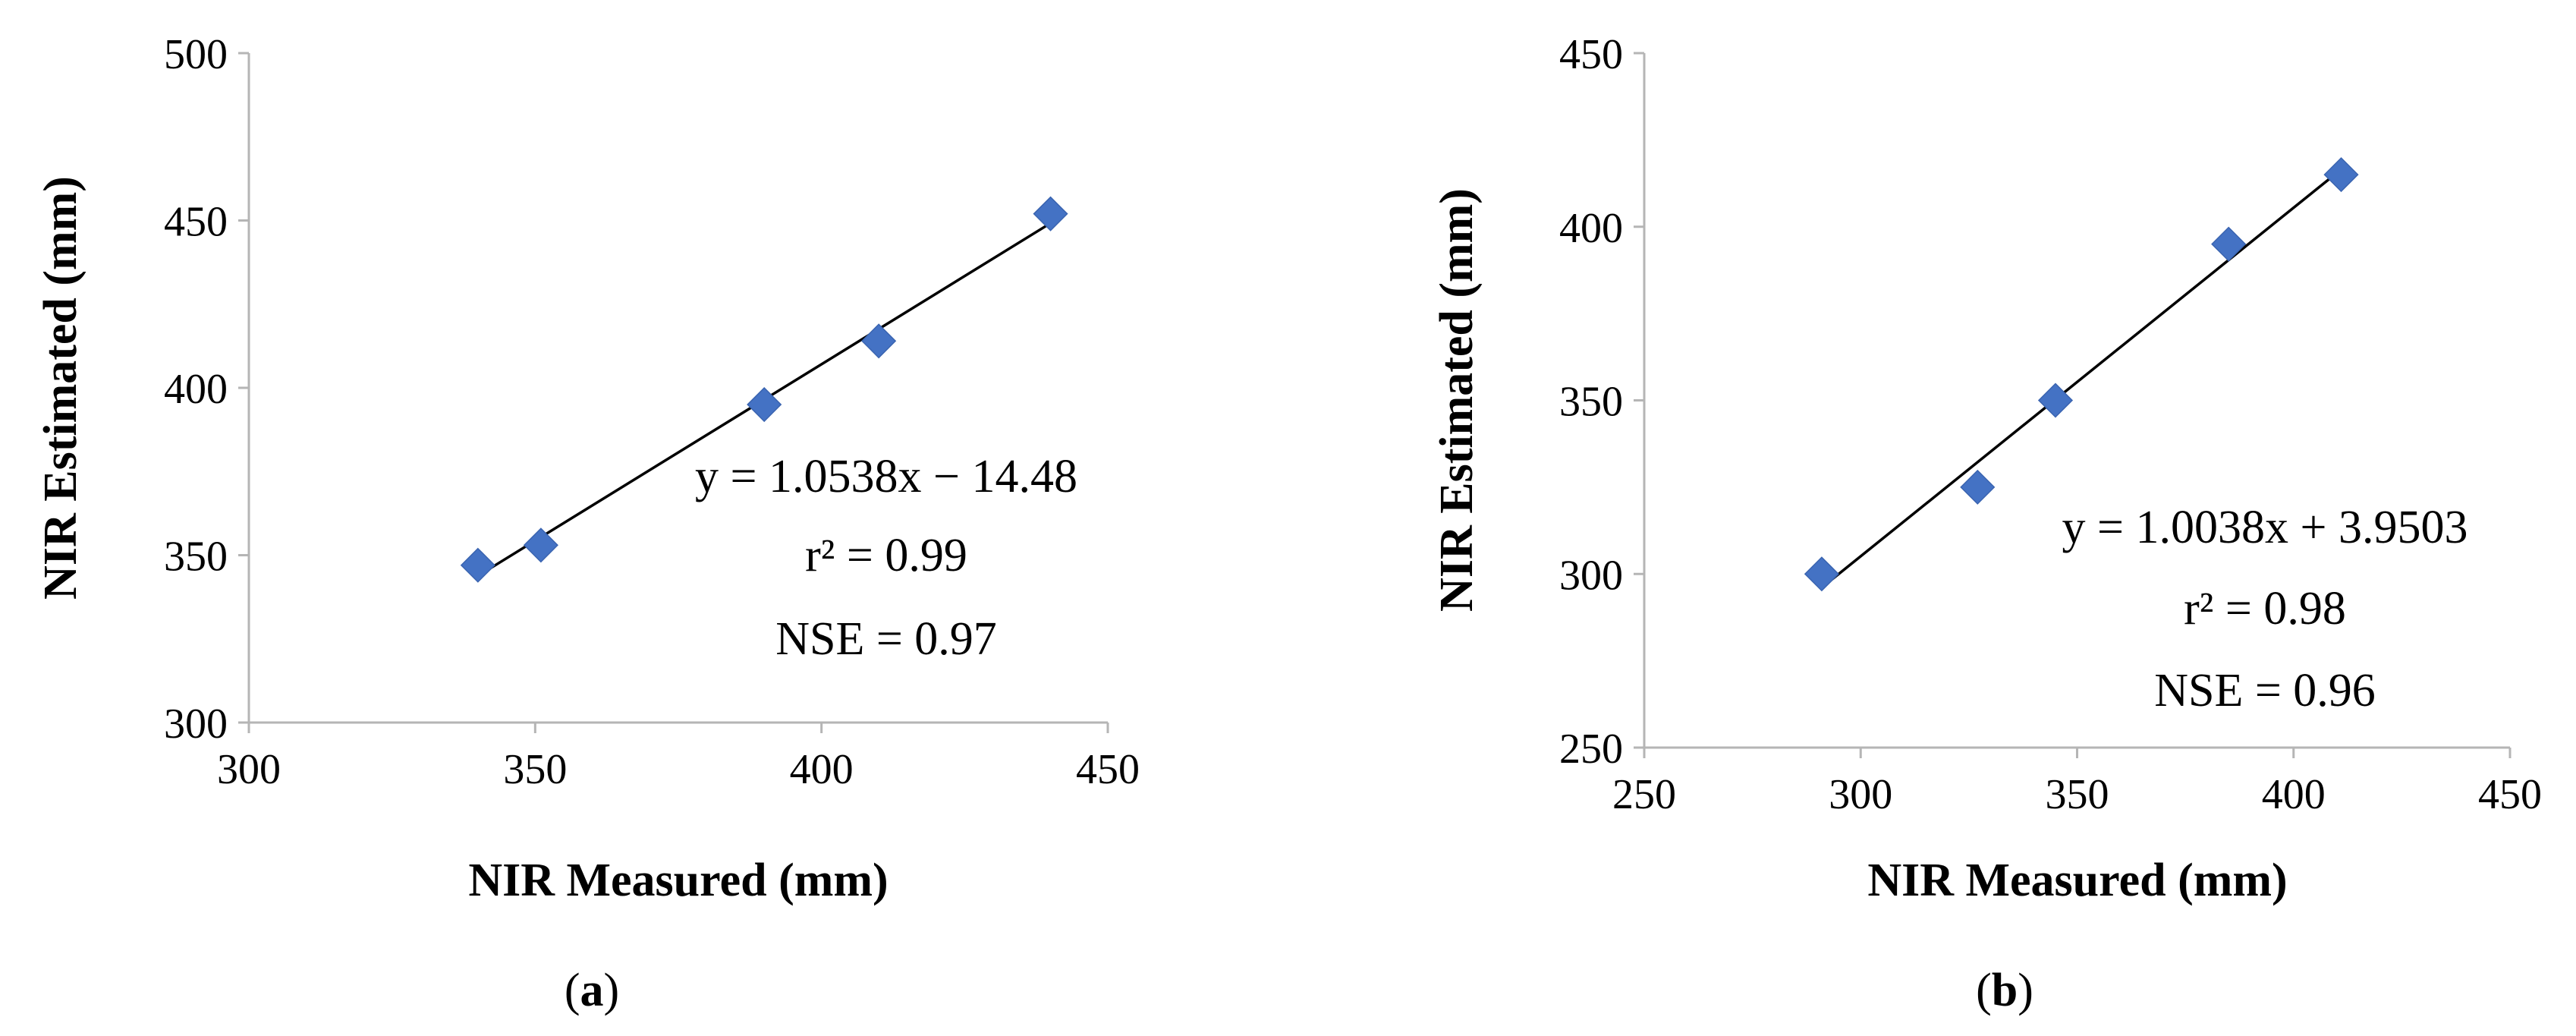 The height and width of the screenshot is (1036, 2576). I want to click on y-tick-labels: 300 350 400 450 500, so click(206, 389).